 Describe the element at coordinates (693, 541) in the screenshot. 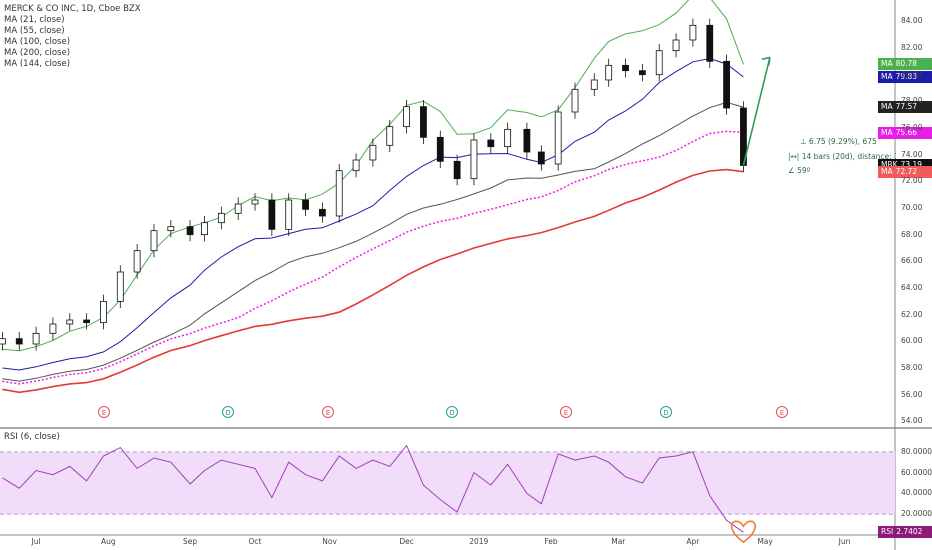

I see `x-tick-label-9: Apr` at that location.